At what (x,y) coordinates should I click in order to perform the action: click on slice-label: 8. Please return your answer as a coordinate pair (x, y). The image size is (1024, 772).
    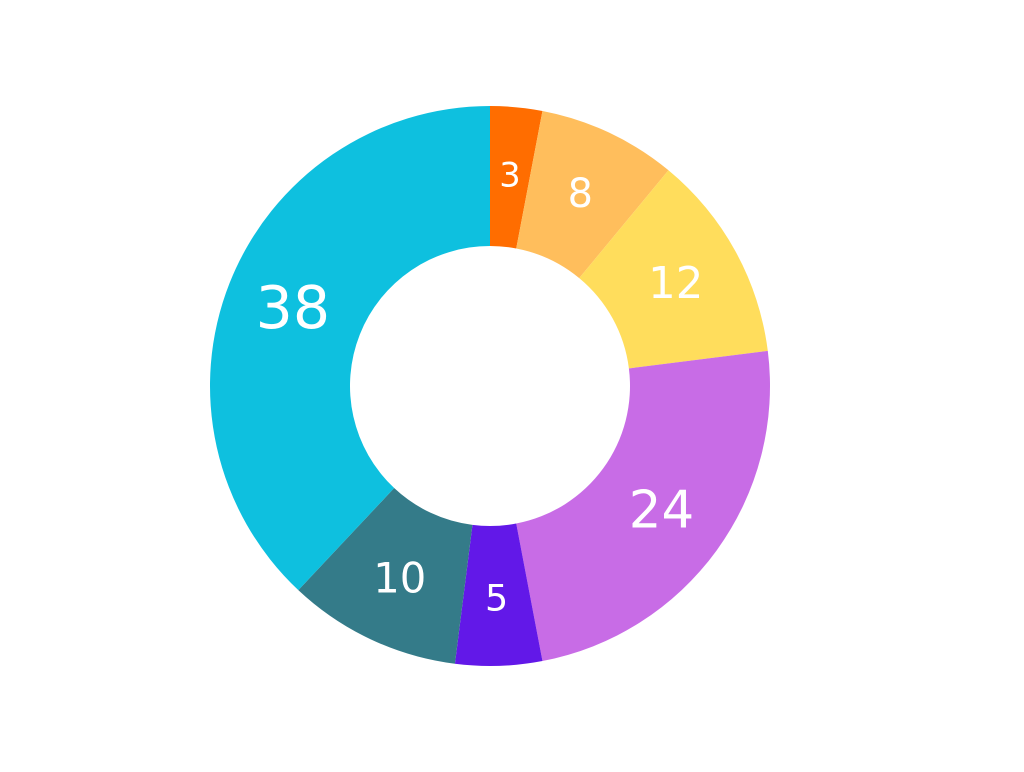
    Looking at the image, I should click on (580, 194).